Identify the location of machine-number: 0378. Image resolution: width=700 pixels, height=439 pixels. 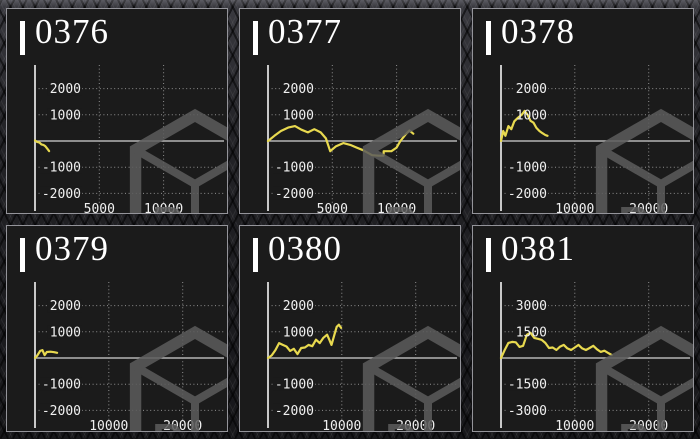
(538, 31).